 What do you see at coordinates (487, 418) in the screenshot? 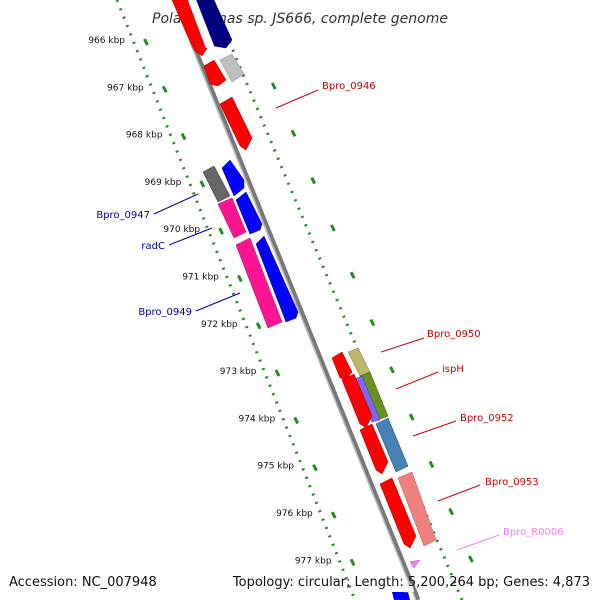
I see `gene-label: Bpro_0952` at bounding box center [487, 418].